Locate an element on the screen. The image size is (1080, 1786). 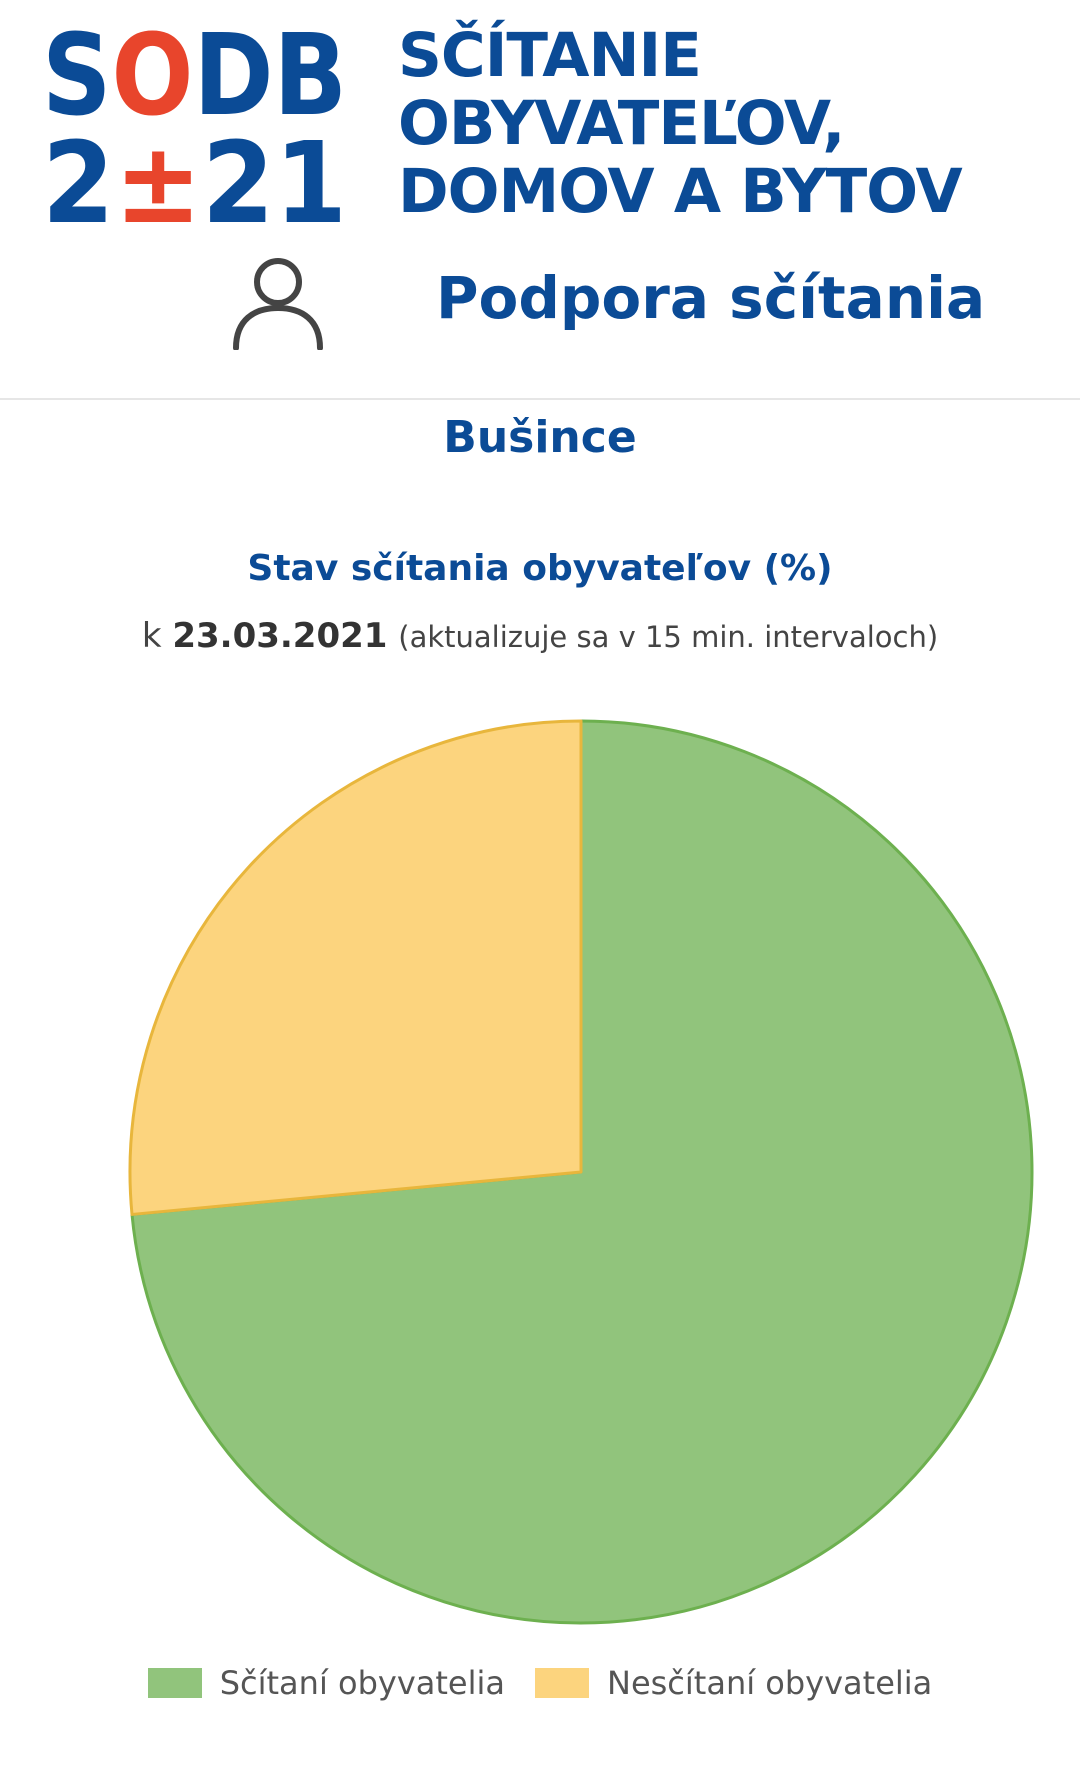
logo-sodb-row: SODB is located at coordinates (194, 76).